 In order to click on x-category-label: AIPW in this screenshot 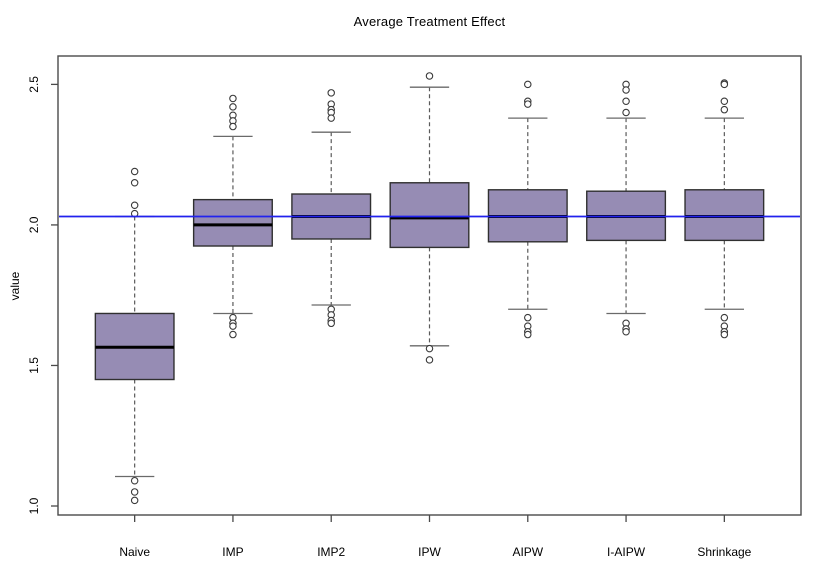, I will do `click(527, 552)`.